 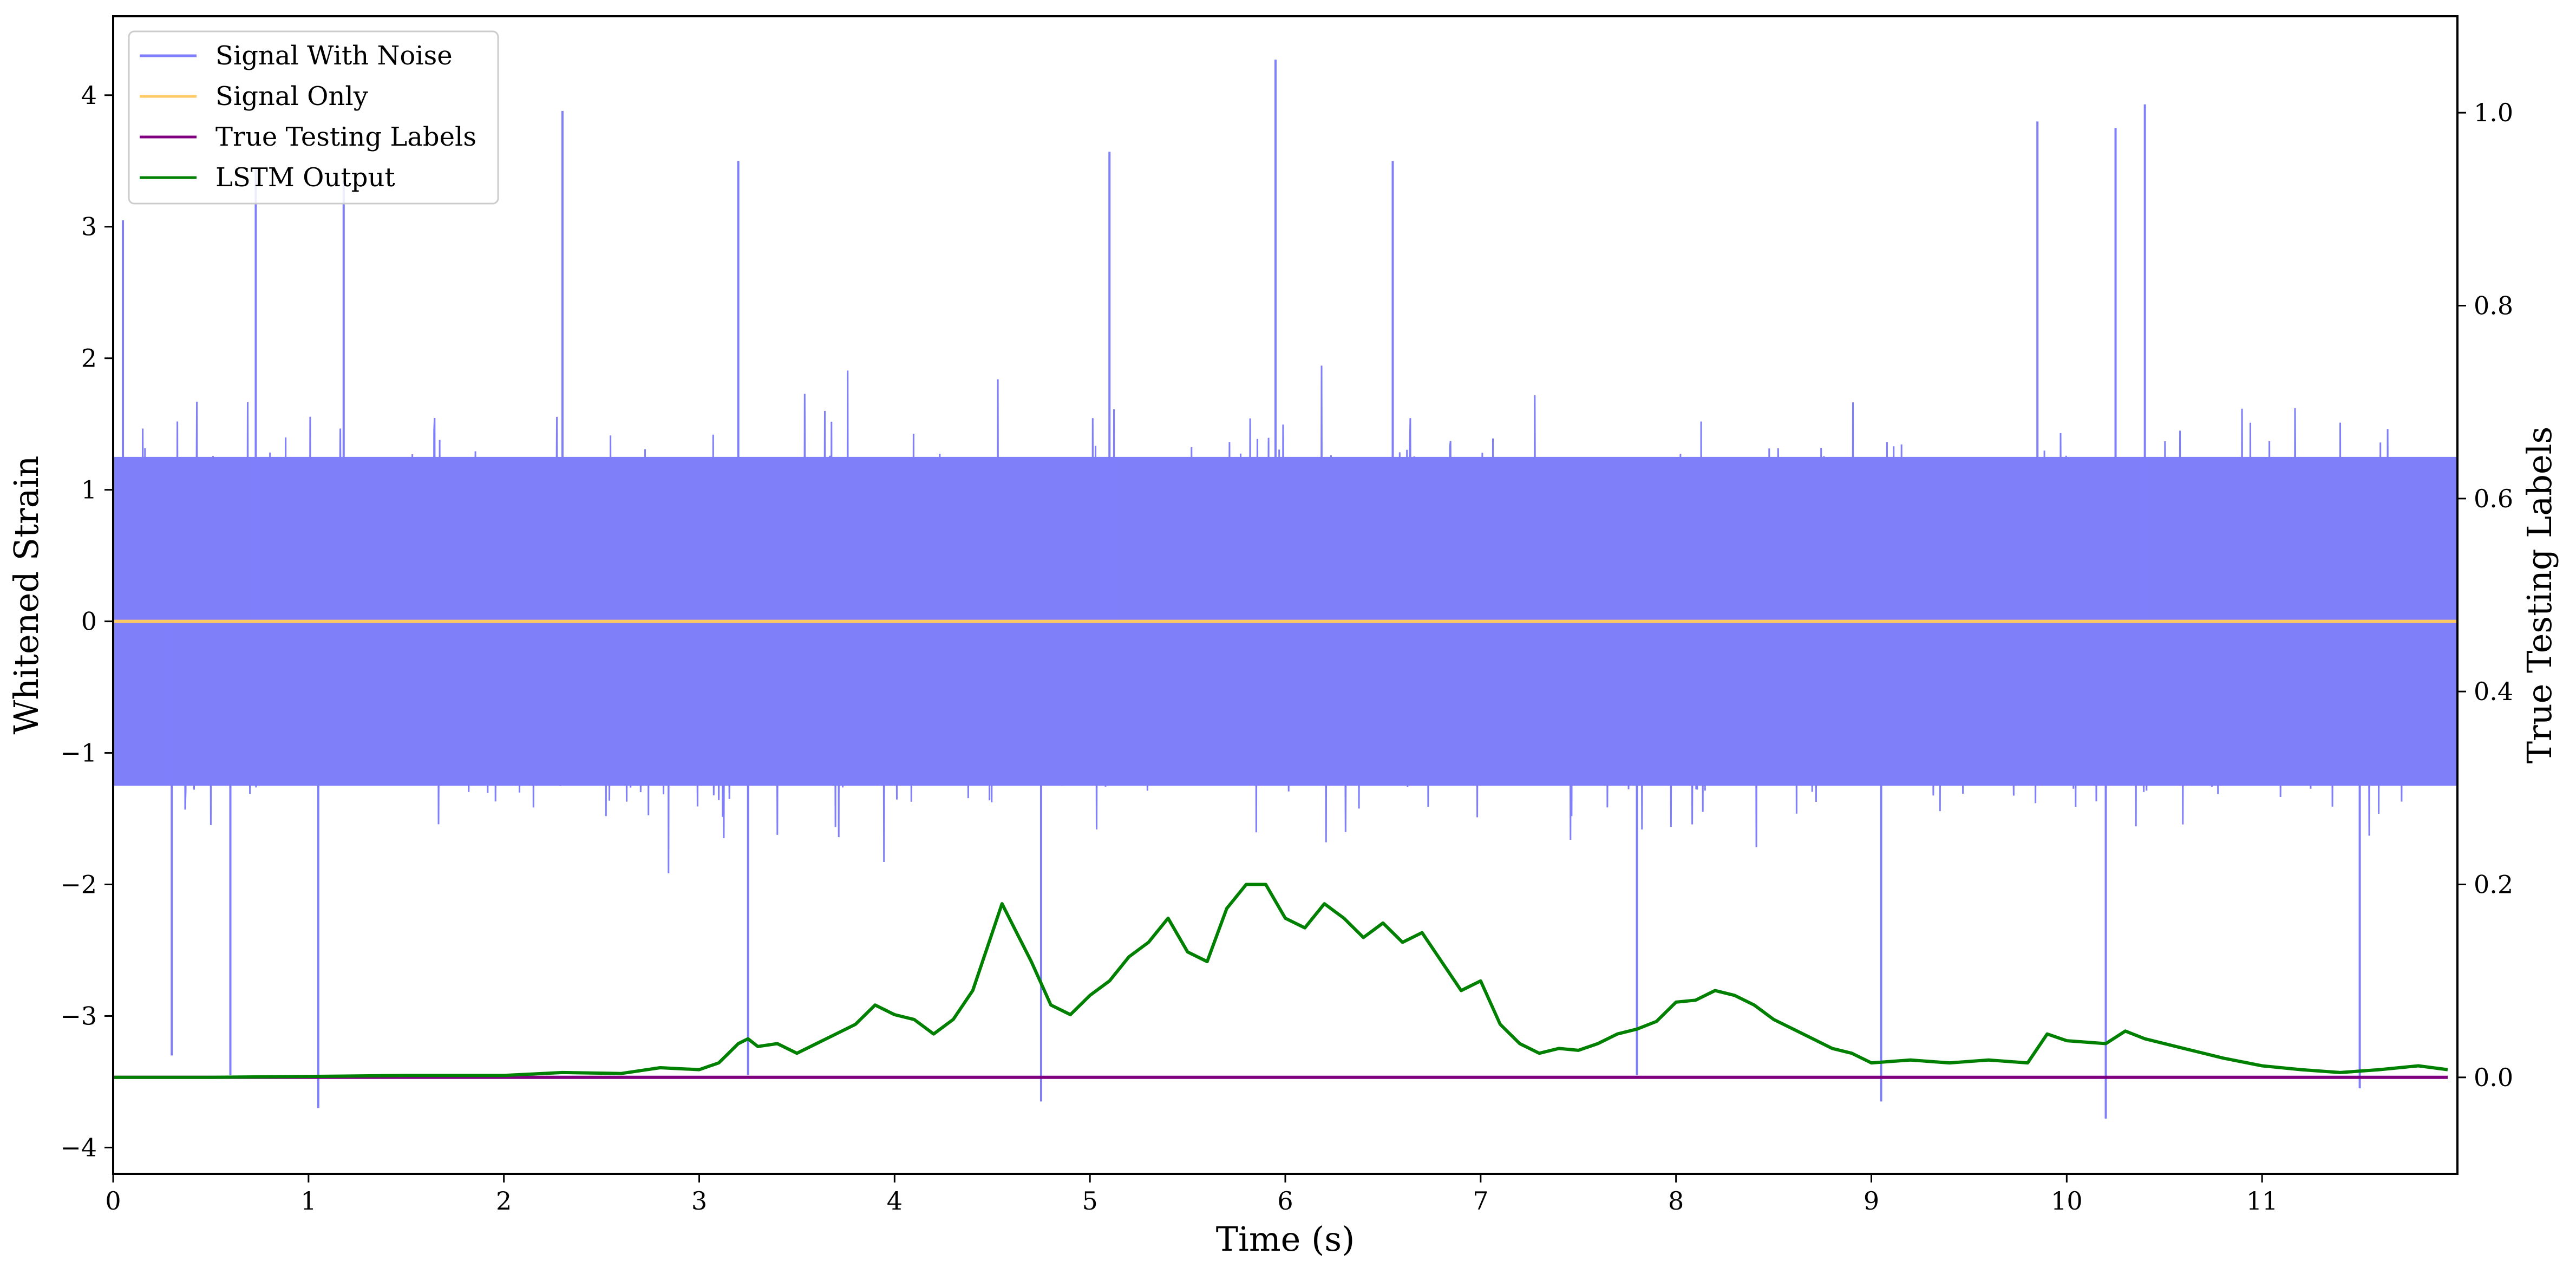 What do you see at coordinates (2493, 1077) in the screenshot?
I see `y2-tick-label: 0.0` at bounding box center [2493, 1077].